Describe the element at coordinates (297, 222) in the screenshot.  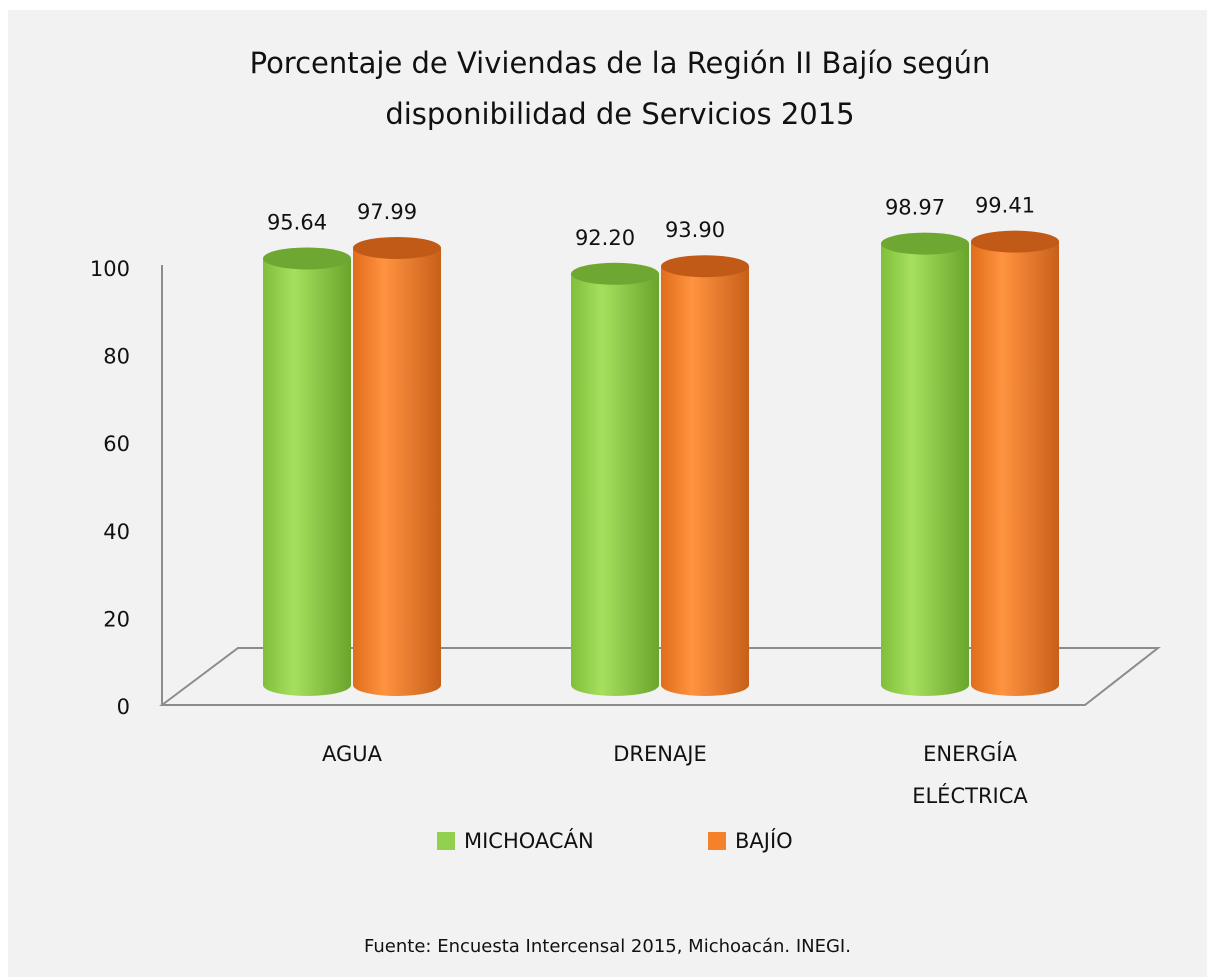
I see `data-label: 95.64` at that location.